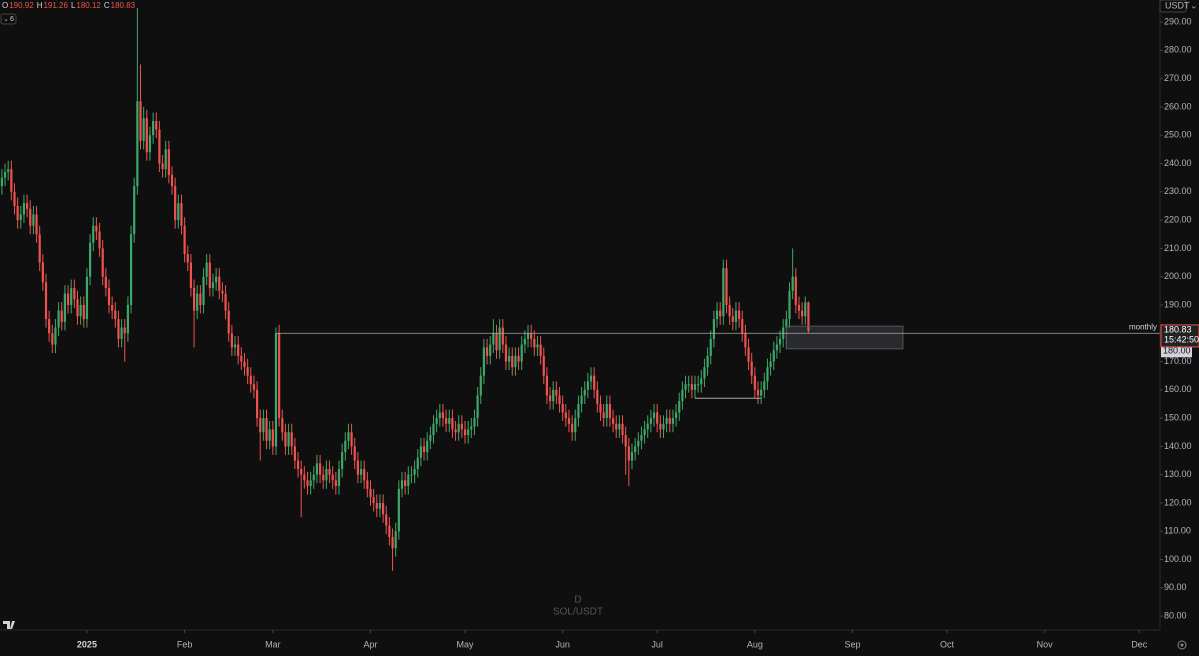  What do you see at coordinates (1177, 5) in the screenshot?
I see `currency: USDT` at bounding box center [1177, 5].